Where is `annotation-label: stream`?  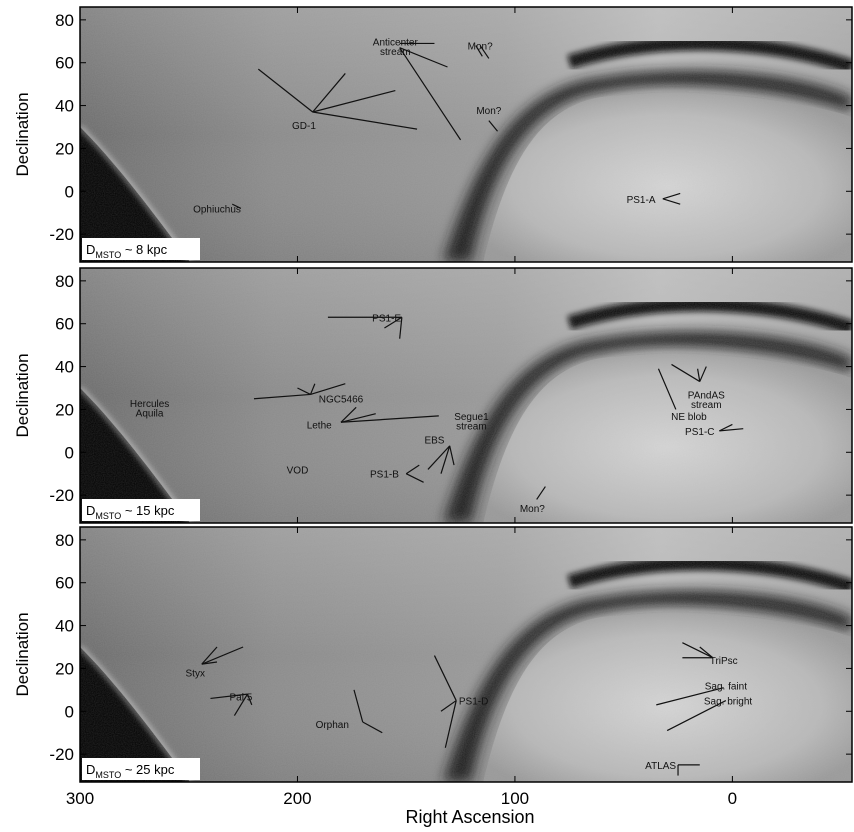 annotation-label: stream is located at coordinates (395, 52).